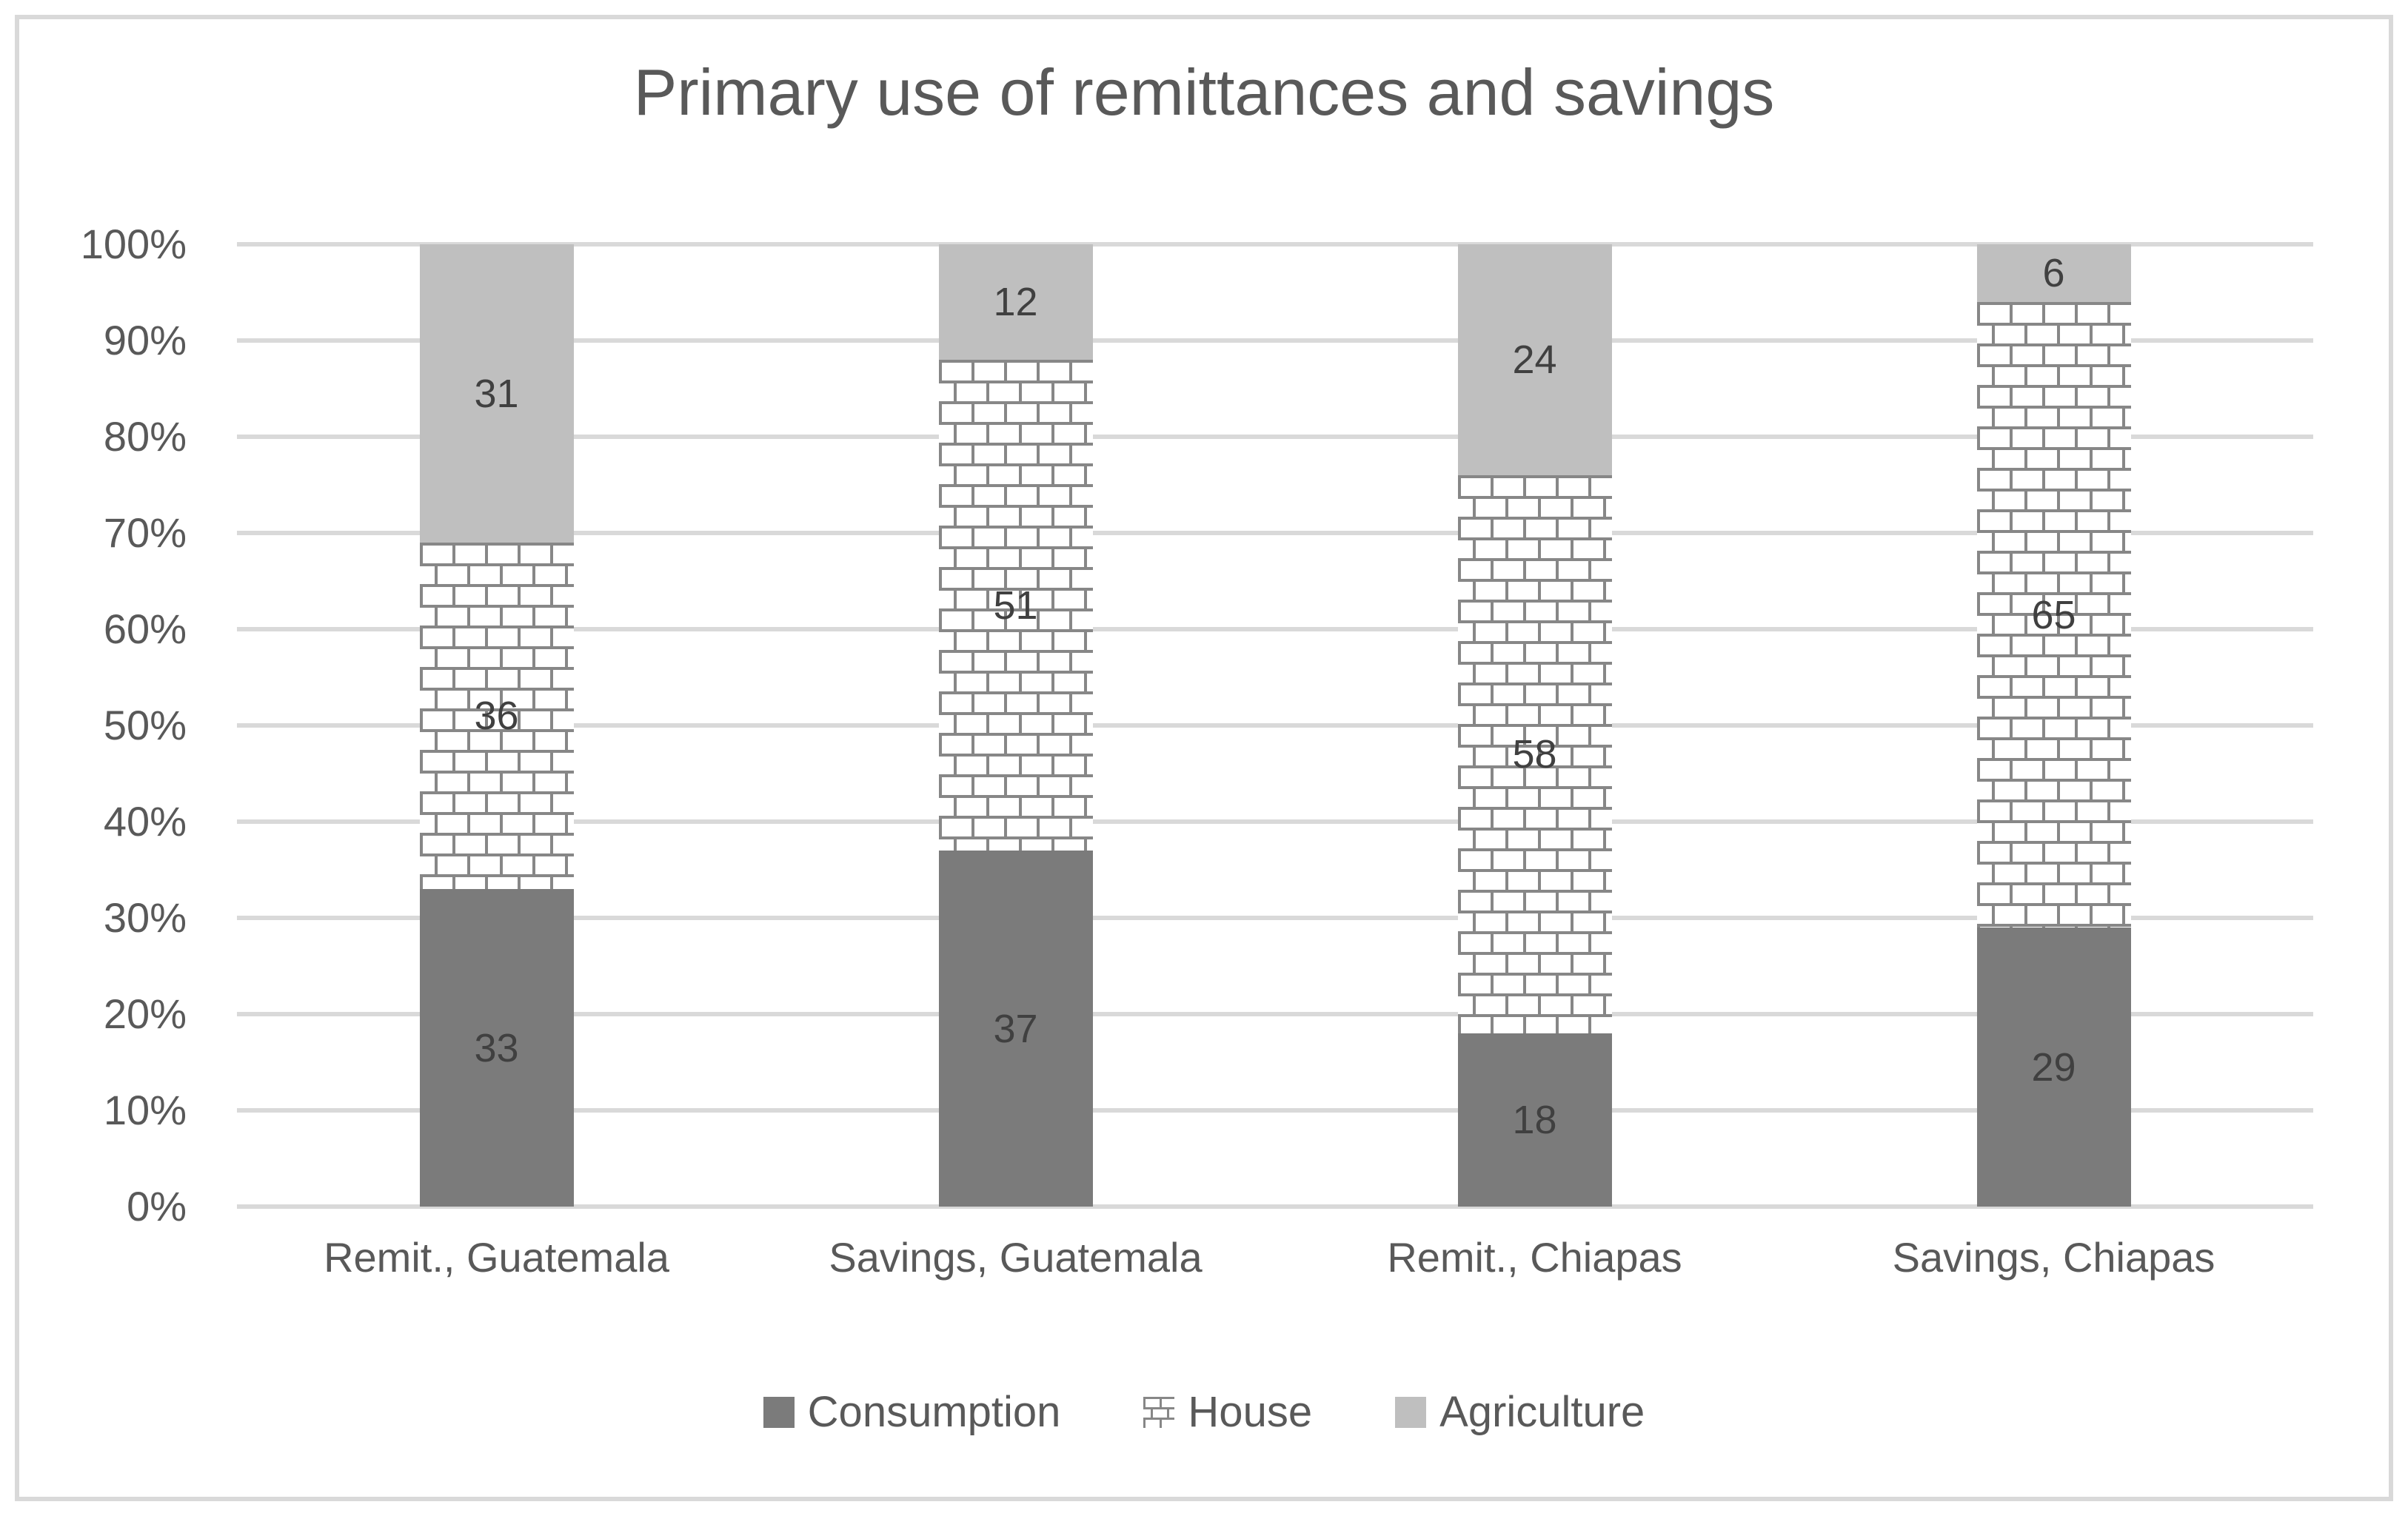  What do you see at coordinates (2053, 1257) in the screenshot?
I see `x-tick-label: Savings, Chiapas` at bounding box center [2053, 1257].